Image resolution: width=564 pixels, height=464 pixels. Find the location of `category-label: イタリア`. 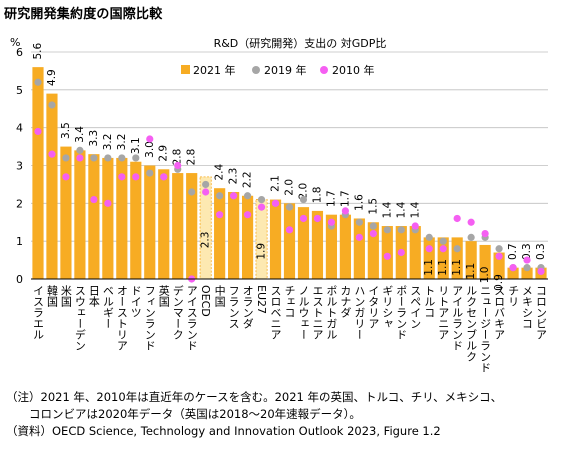

category-label: イタリア is located at coordinates (373, 307).